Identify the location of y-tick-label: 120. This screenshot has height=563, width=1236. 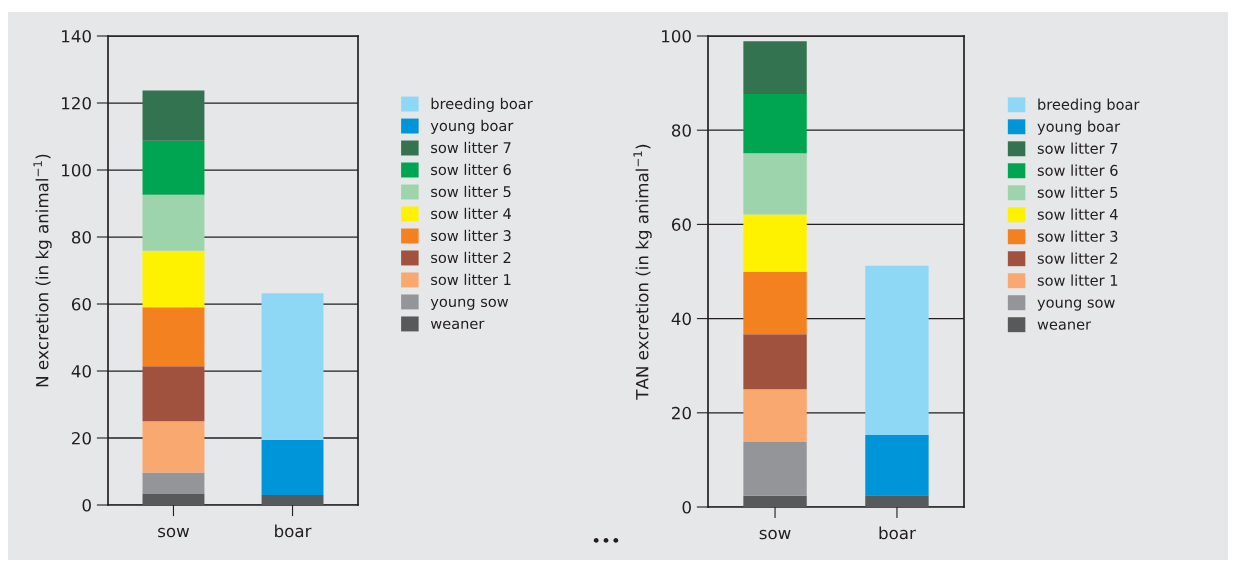
(76, 103).